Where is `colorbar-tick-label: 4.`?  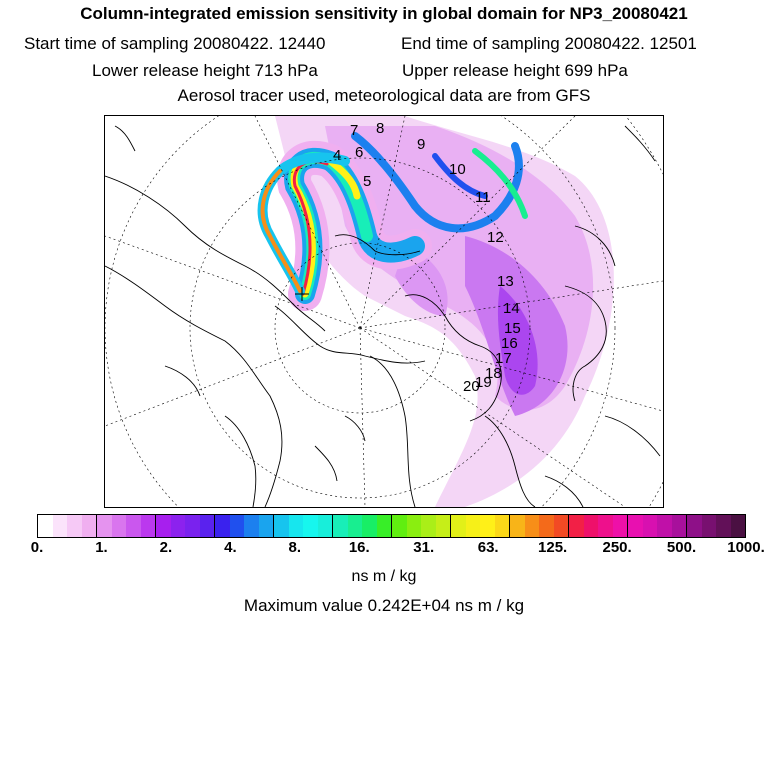
colorbar-tick-label: 4. is located at coordinates (230, 547).